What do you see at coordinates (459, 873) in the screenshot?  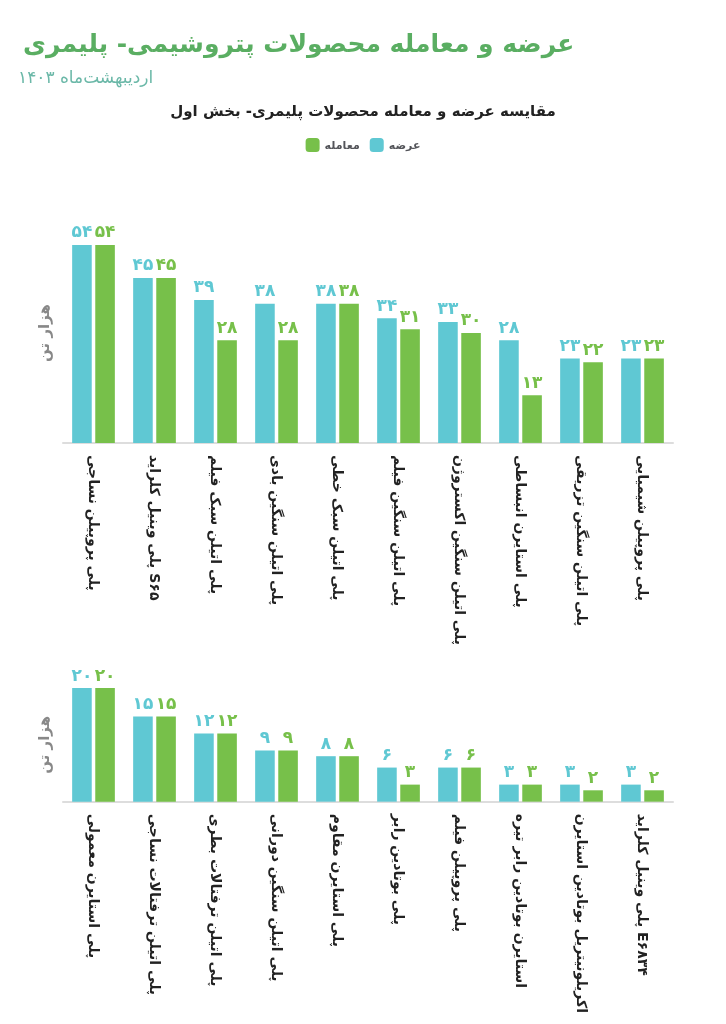 I see `x-tick-label: پلی پروپیلن فیلم` at bounding box center [459, 873].